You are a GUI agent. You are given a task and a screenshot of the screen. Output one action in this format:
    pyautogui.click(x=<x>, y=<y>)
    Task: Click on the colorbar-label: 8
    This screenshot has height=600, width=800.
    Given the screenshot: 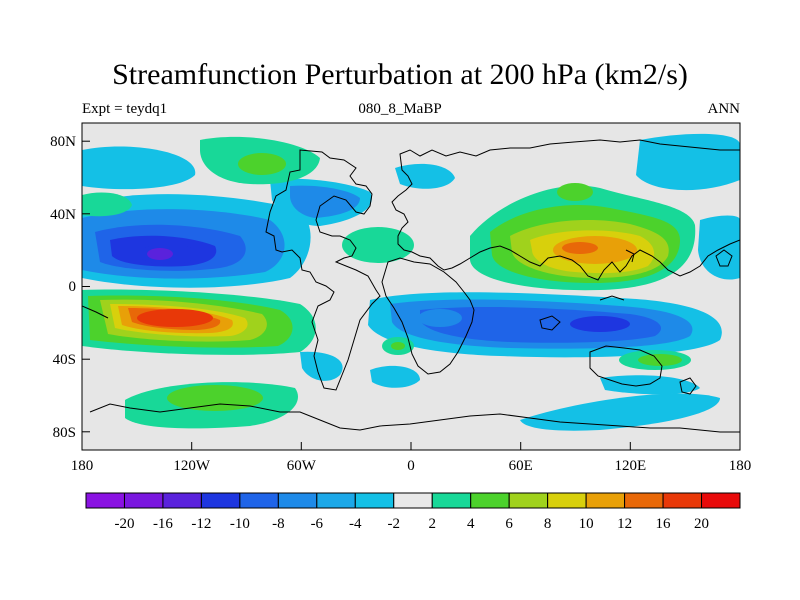 What is the action you would take?
    pyautogui.click(x=548, y=524)
    